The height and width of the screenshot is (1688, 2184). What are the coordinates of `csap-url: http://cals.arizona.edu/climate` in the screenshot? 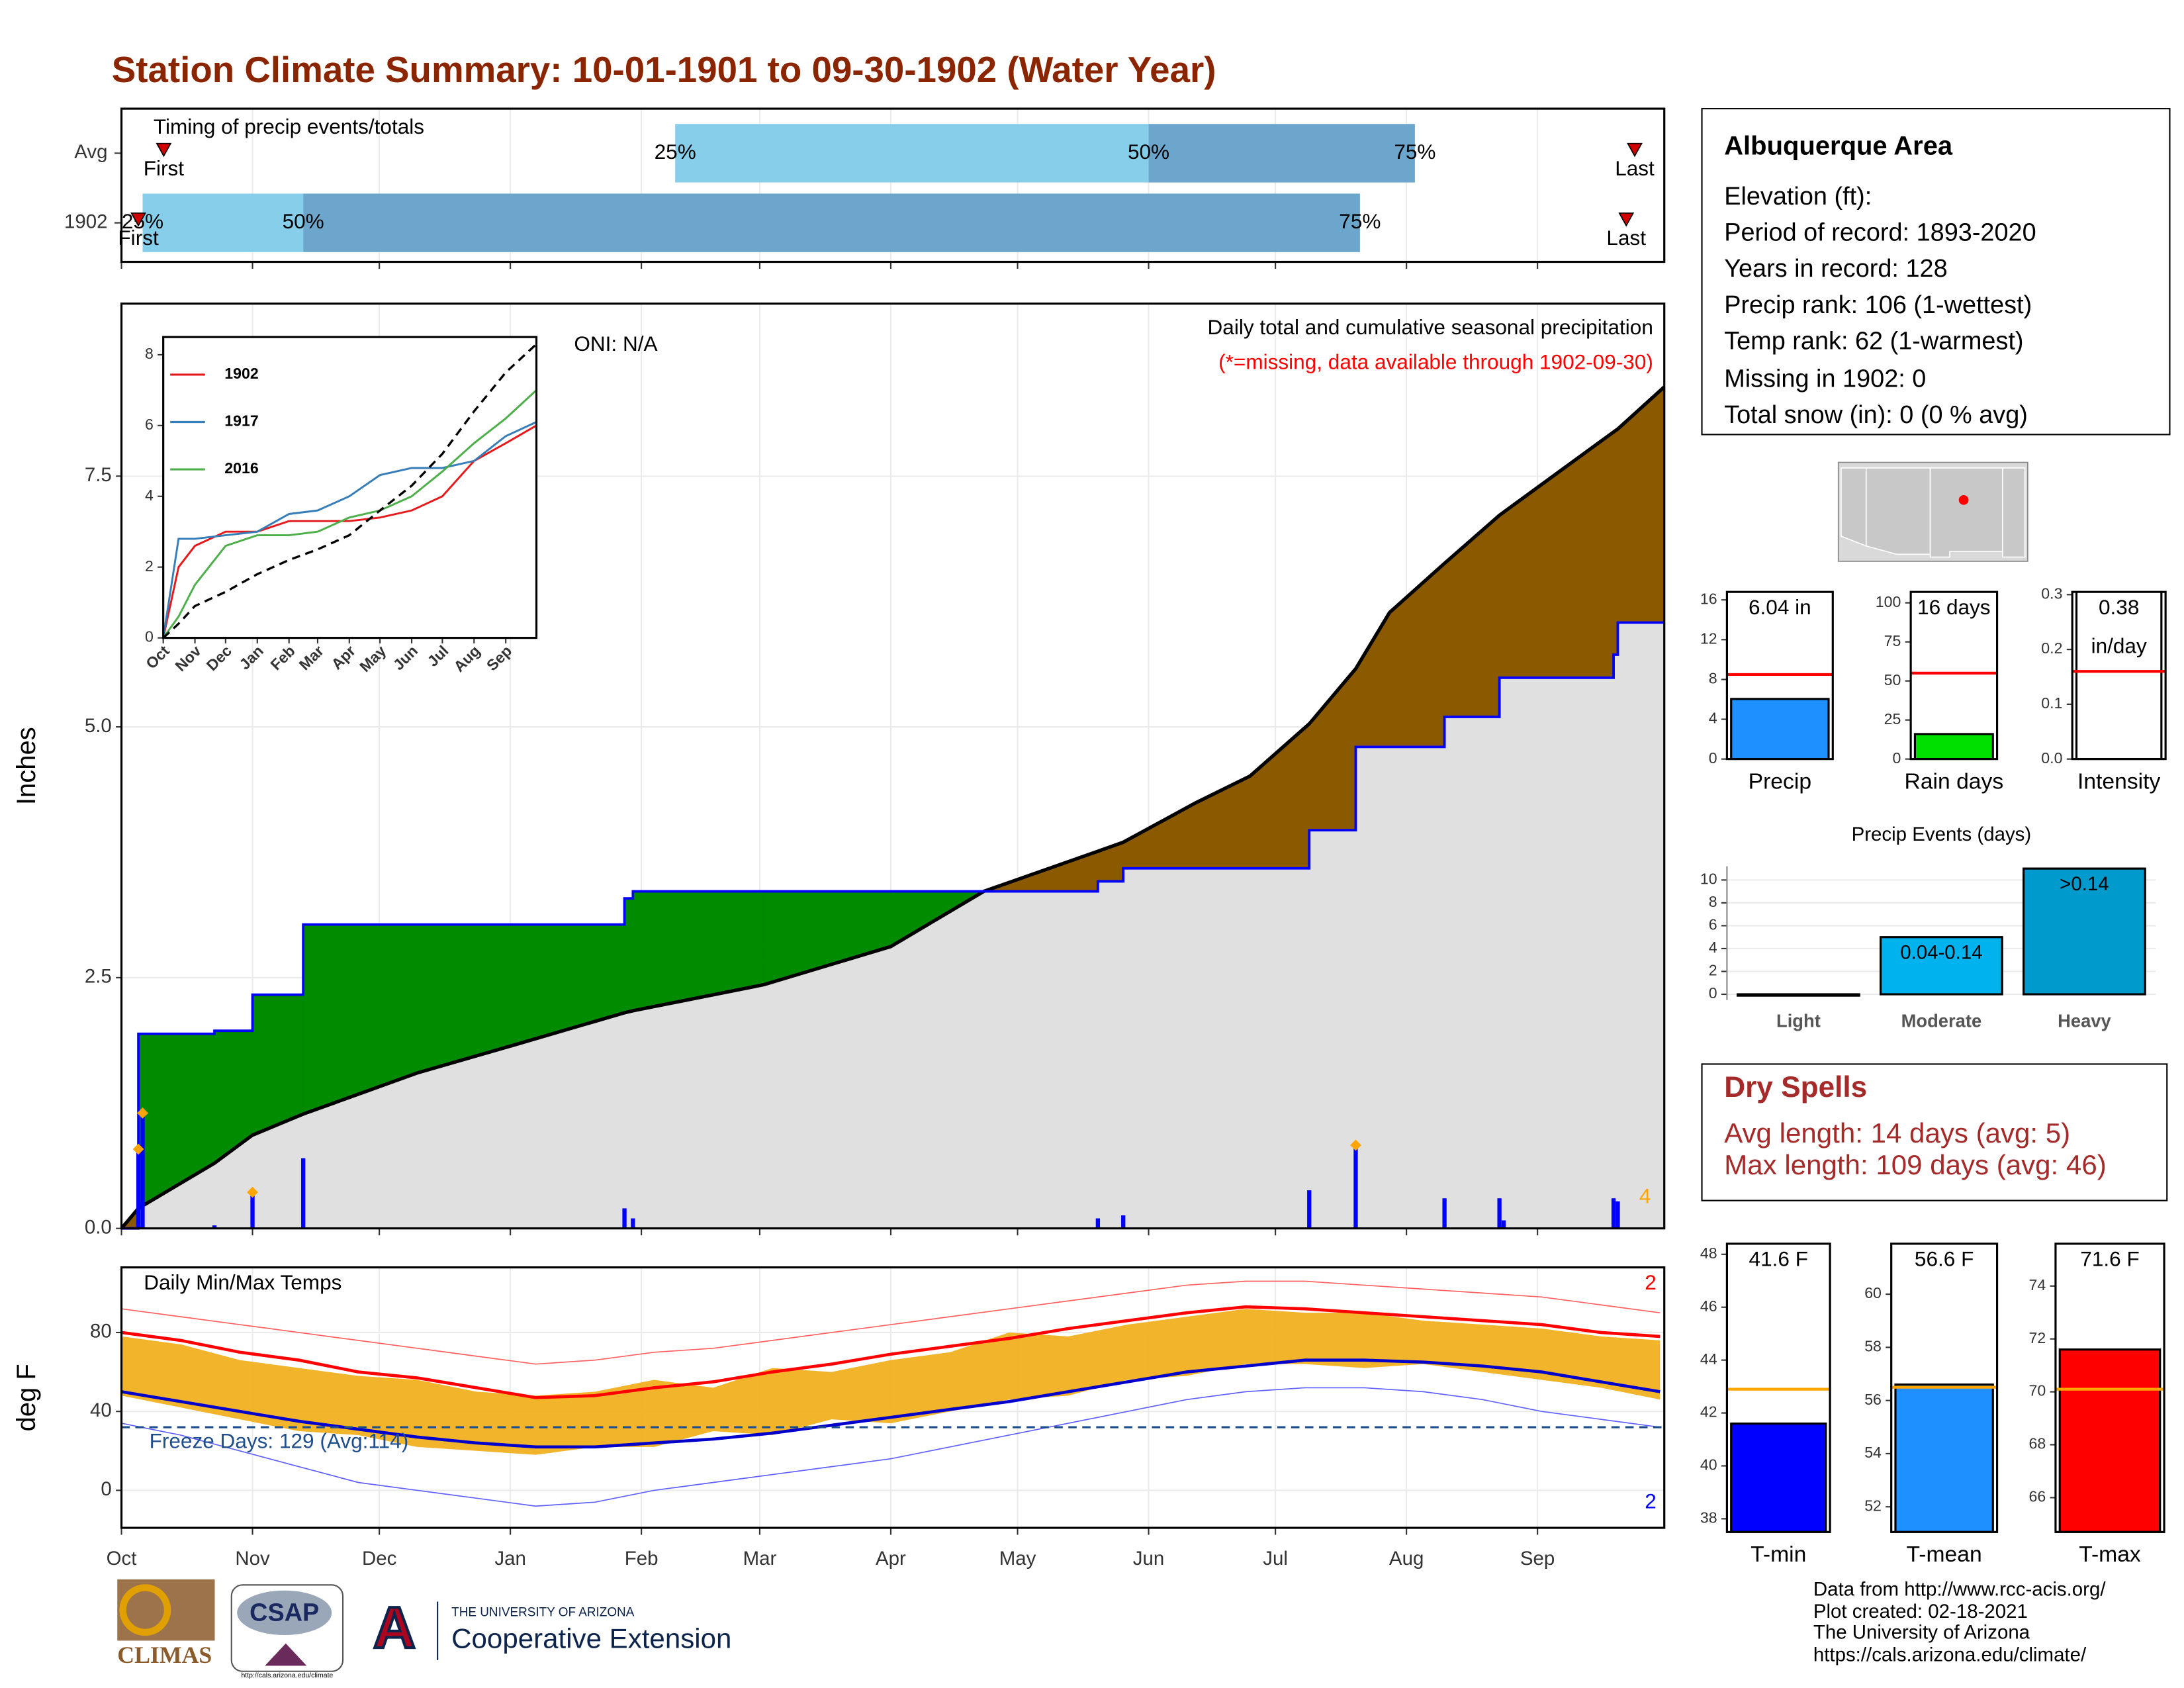 It's located at (287, 1675).